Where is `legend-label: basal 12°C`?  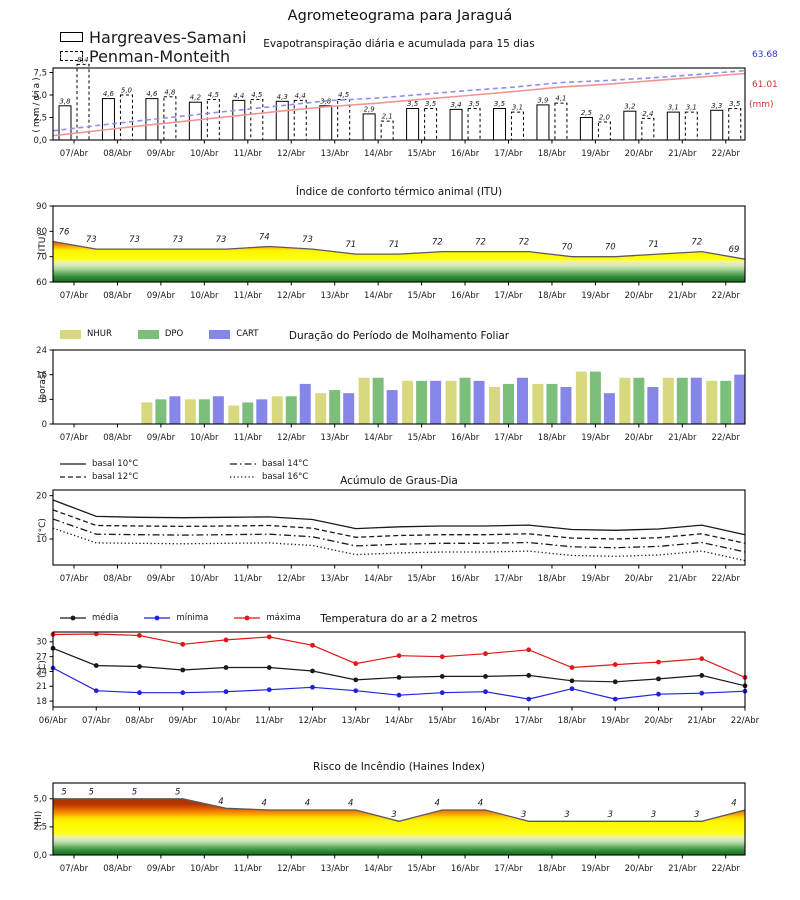 legend-label: basal 12°C is located at coordinates (115, 477).